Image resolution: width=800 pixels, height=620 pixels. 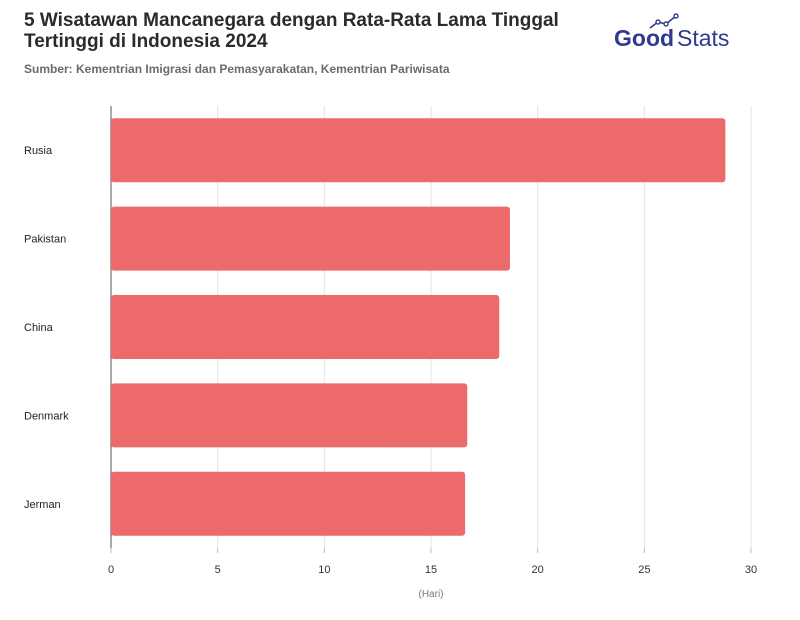 What do you see at coordinates (644, 38) in the screenshot?
I see `svg-text: Good` at bounding box center [644, 38].